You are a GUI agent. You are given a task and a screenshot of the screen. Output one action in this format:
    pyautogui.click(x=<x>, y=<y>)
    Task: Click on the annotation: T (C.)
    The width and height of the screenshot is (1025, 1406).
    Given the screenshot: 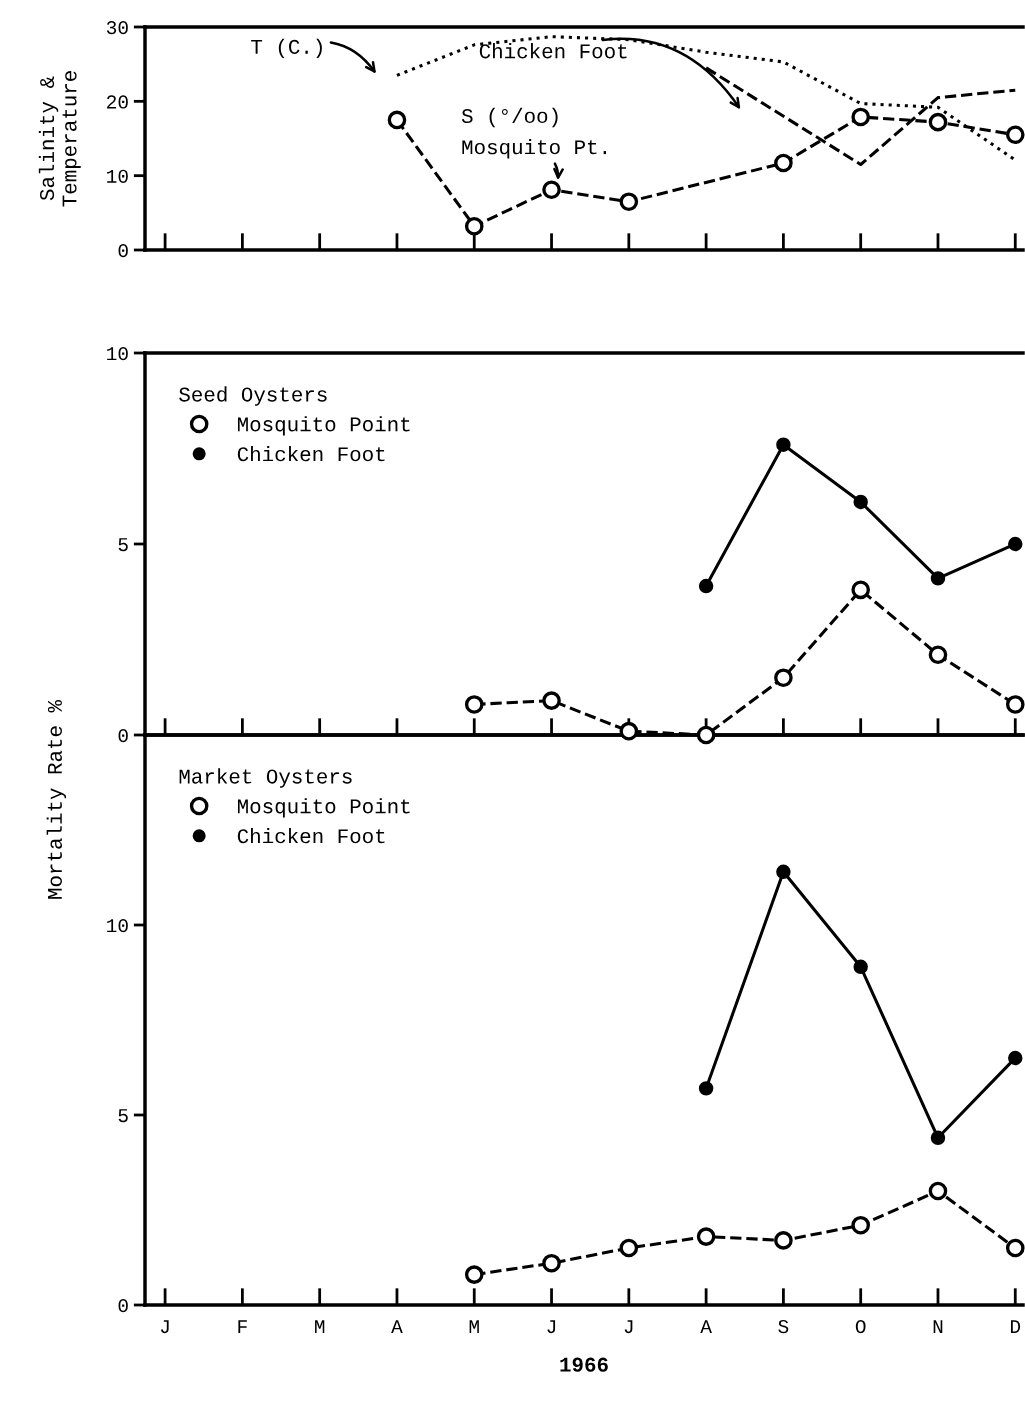 What is the action you would take?
    pyautogui.click(x=286, y=48)
    